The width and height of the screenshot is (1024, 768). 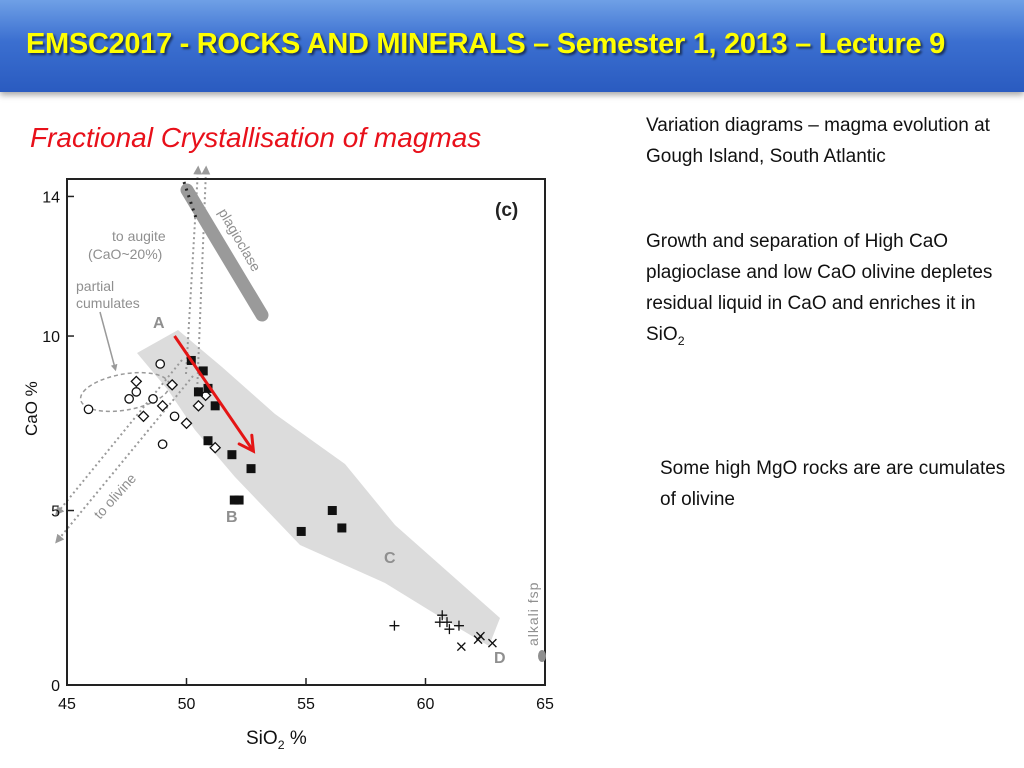 What do you see at coordinates (318, 488) in the screenshot?
I see `compositional-field` at bounding box center [318, 488].